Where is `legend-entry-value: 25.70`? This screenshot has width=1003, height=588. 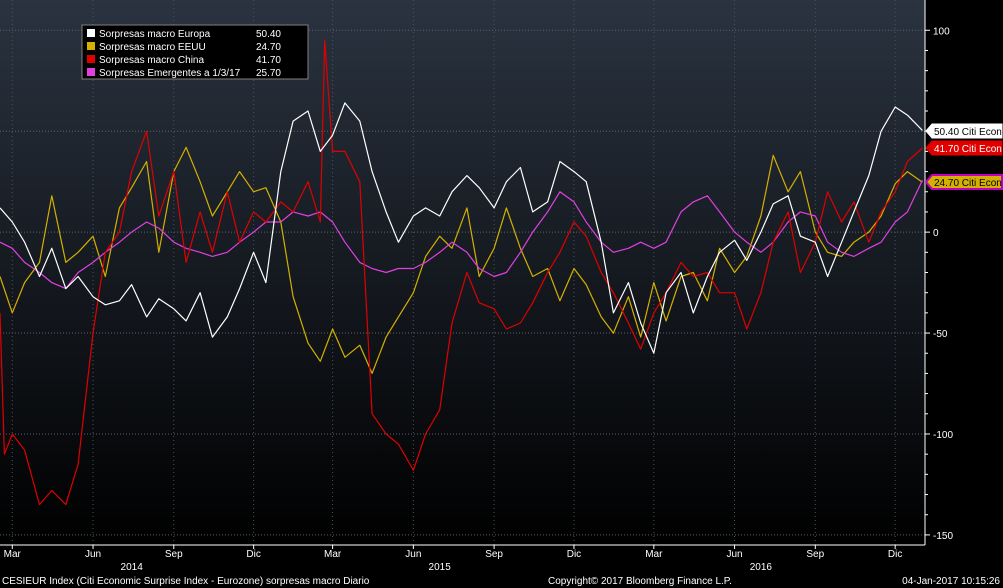 legend-entry-value: 25.70 is located at coordinates (268, 73).